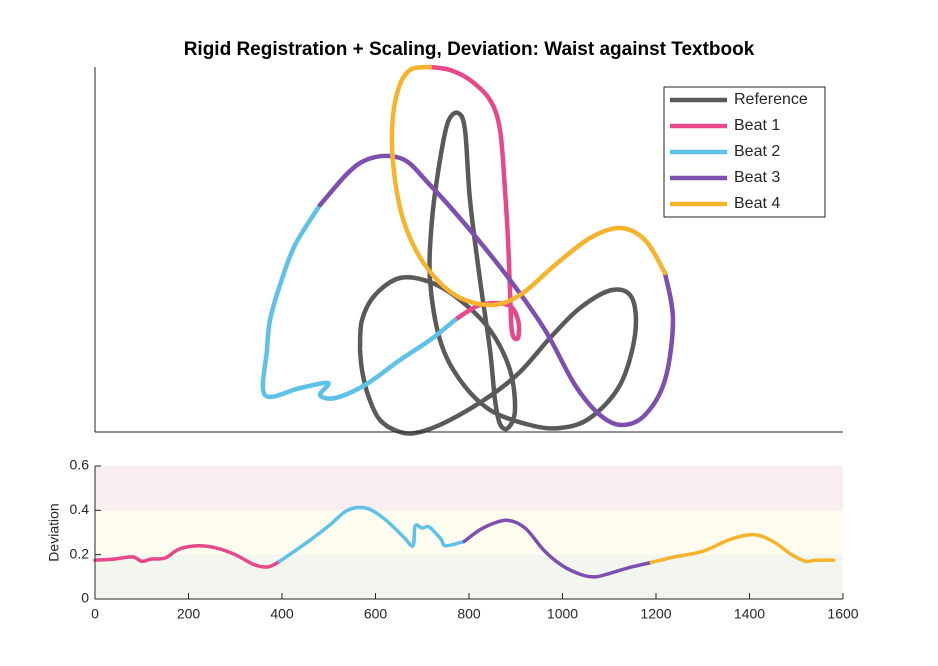 Image resolution: width=938 pixels, height=666 pixels. I want to click on y-axis-label: Deviation, so click(54, 532).